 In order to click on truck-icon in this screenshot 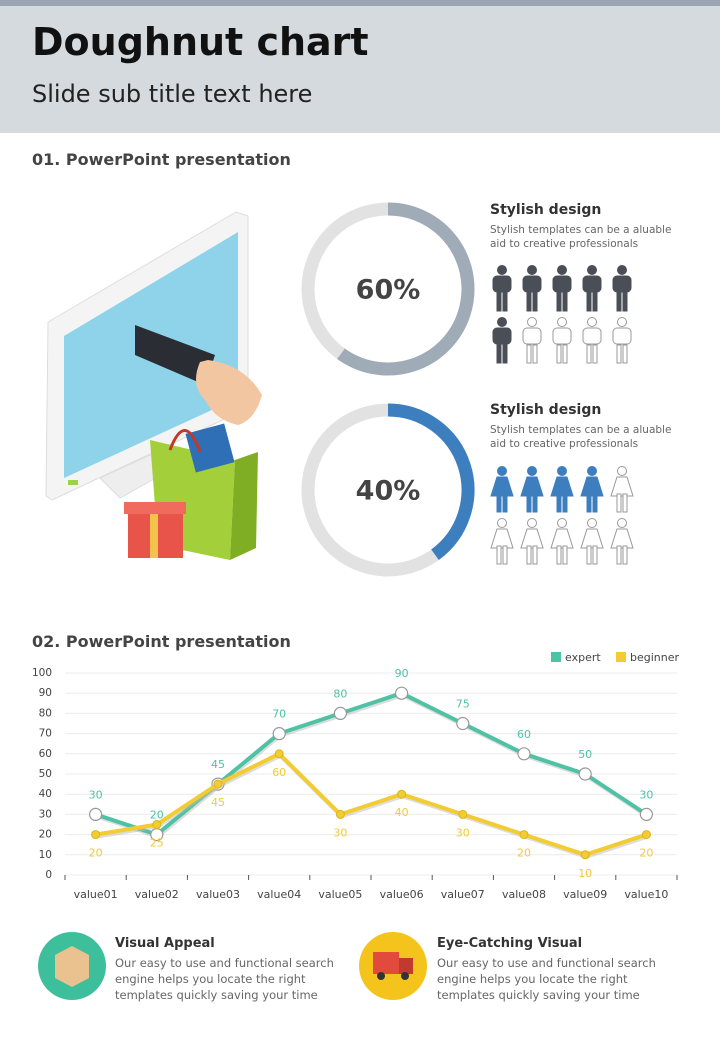, I will do `click(386, 963)`.